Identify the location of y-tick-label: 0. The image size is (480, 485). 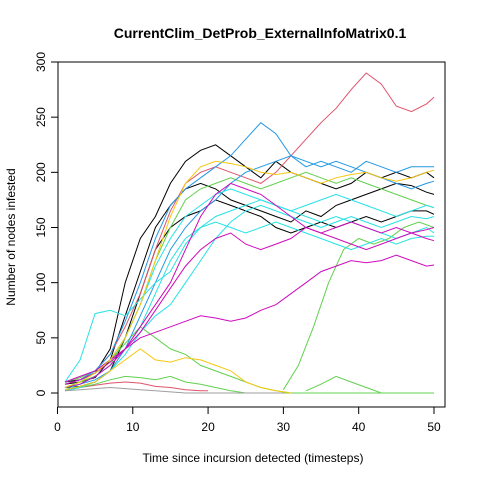
(41, 392).